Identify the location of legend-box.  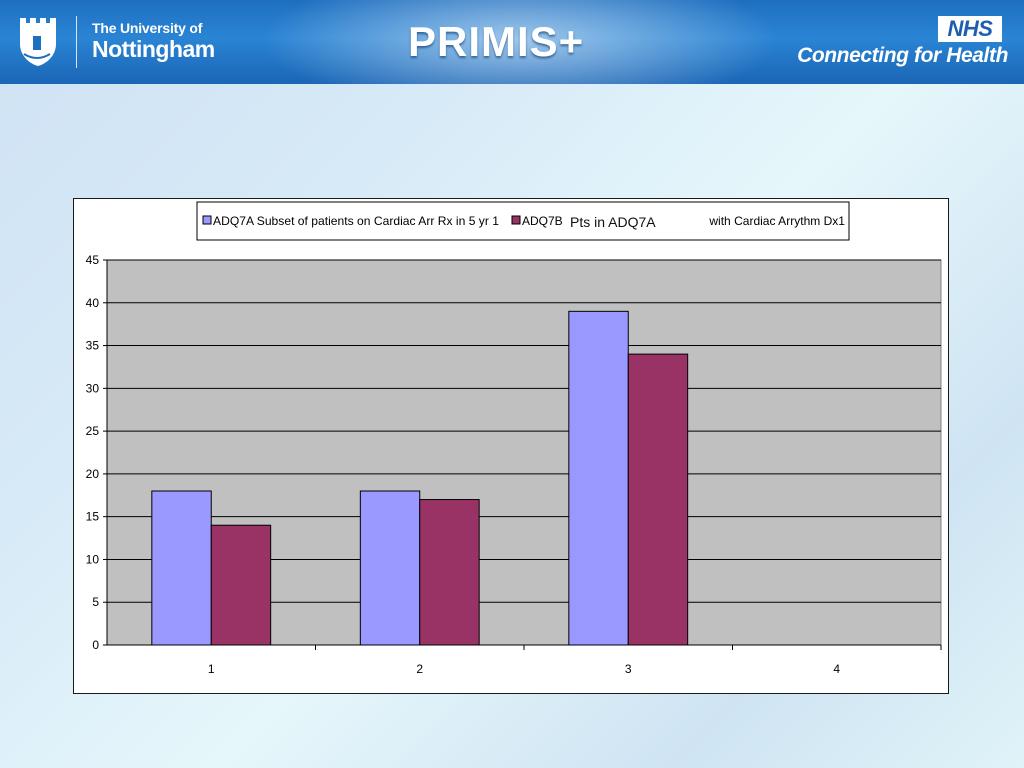
(523, 221).